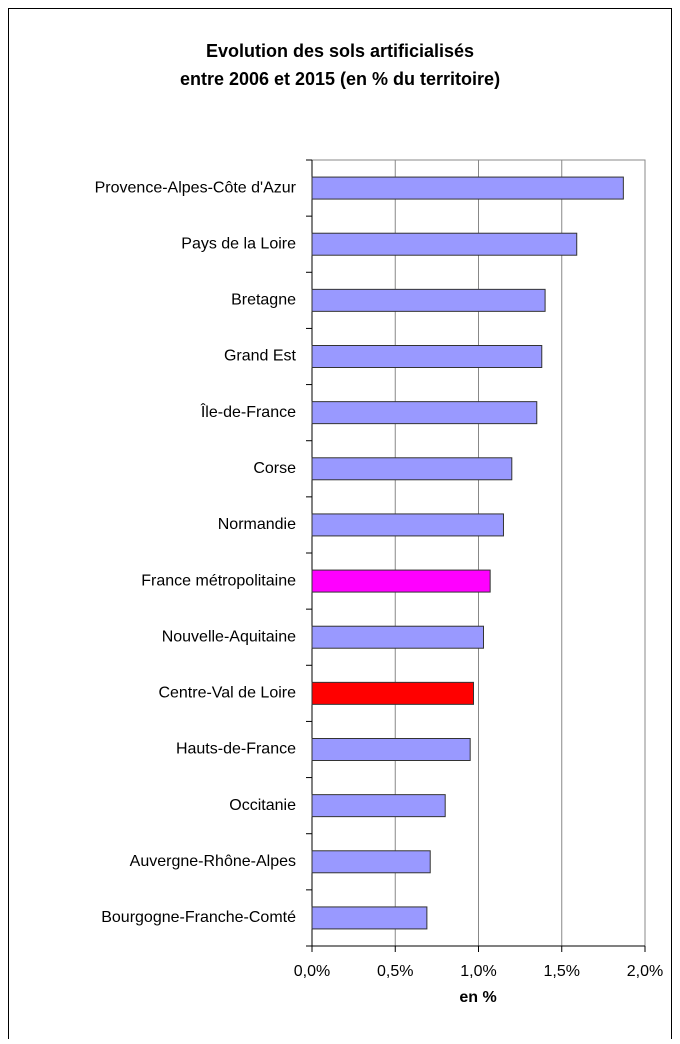 This screenshot has width=680, height=1044. Describe the element at coordinates (340, 79) in the screenshot. I see `chart-subtitle: entre 2006 et 2015 (en % du territoire)` at that location.